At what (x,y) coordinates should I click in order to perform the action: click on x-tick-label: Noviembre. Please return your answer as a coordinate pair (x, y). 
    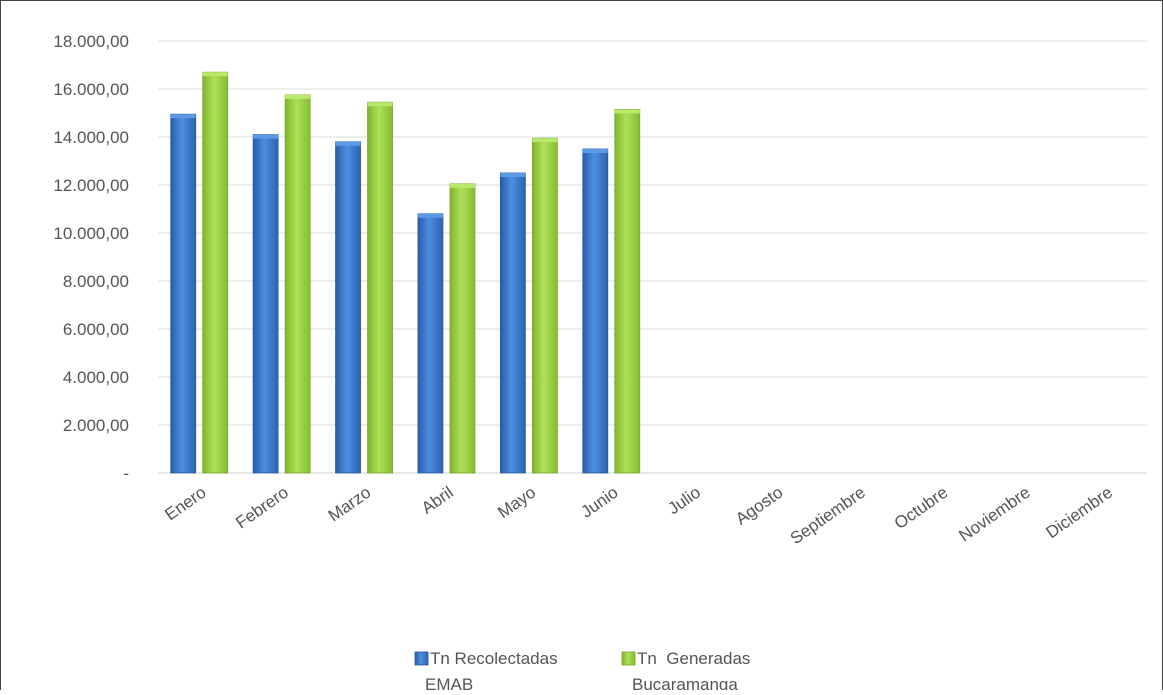
    Looking at the image, I should click on (994, 514).